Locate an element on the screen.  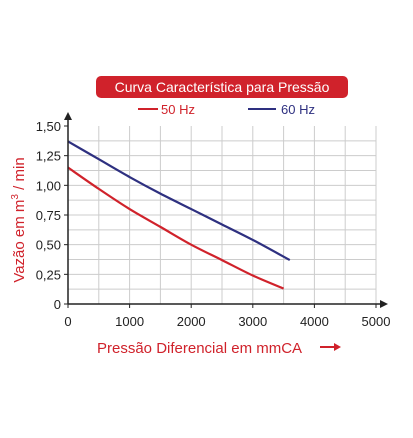
x-axis-arrowhead-icon is located at coordinates (384, 304).